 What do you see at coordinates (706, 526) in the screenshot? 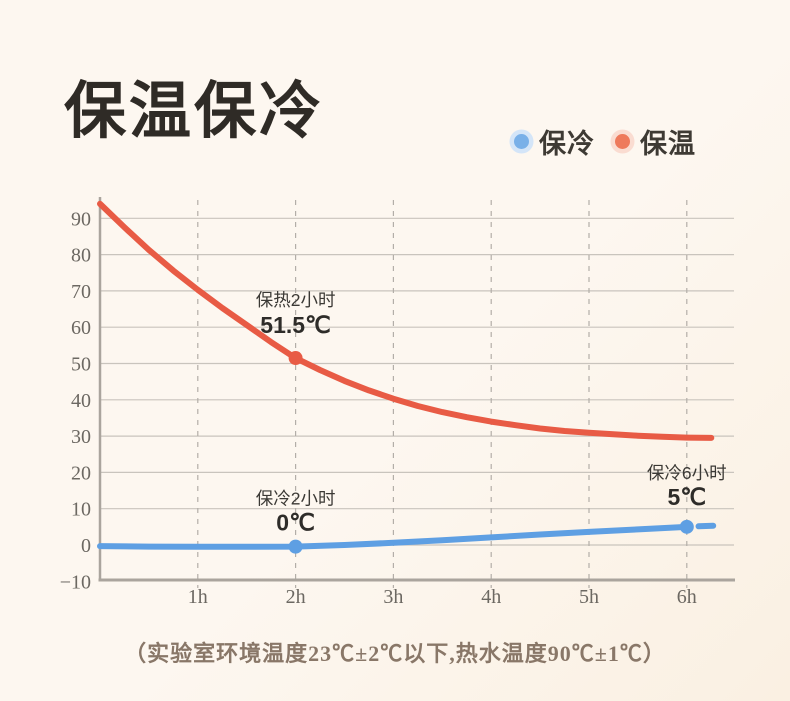
I see `cold-retention-tail-dash` at bounding box center [706, 526].